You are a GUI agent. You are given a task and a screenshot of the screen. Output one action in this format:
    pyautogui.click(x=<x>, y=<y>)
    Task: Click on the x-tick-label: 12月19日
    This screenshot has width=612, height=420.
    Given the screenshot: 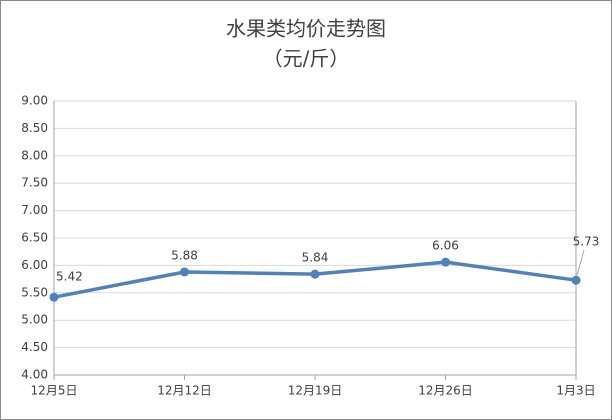 What is the action you would take?
    pyautogui.click(x=315, y=391)
    